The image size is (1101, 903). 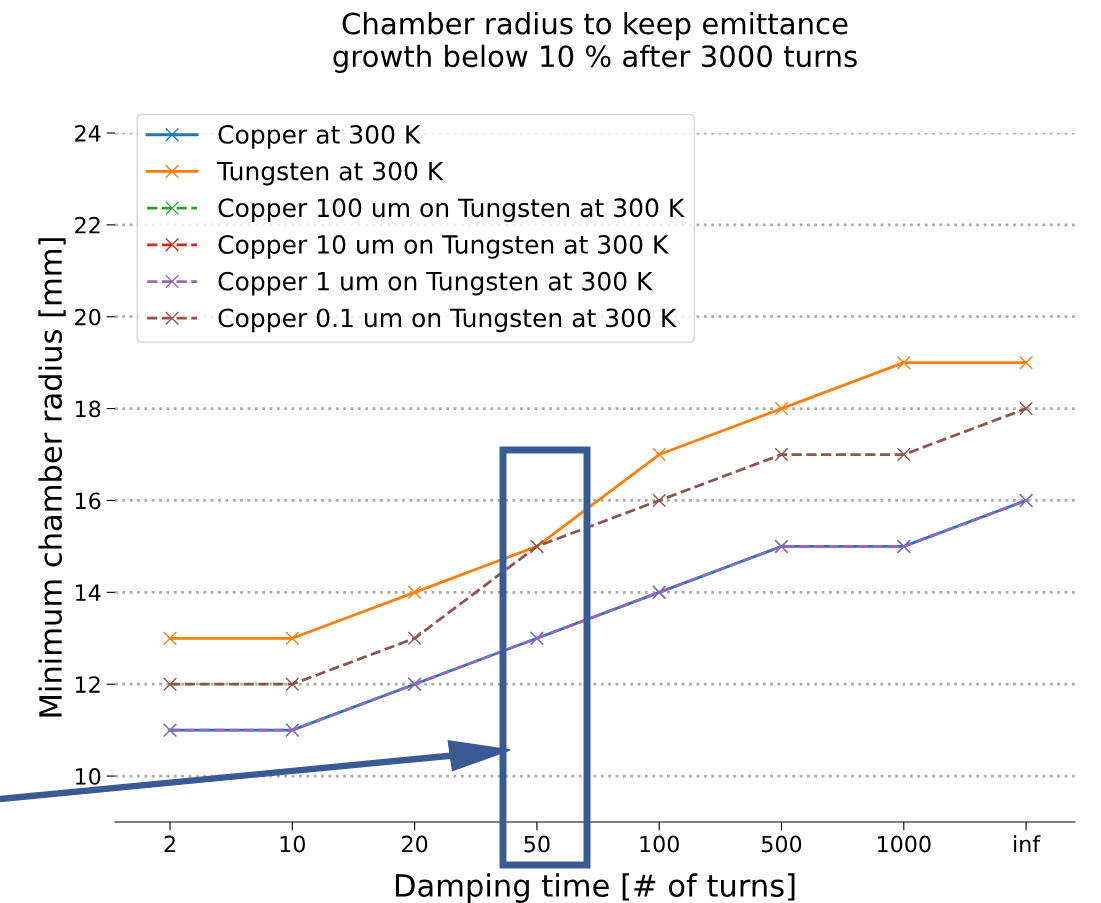 I want to click on x-tick-label: 10, so click(x=292, y=844).